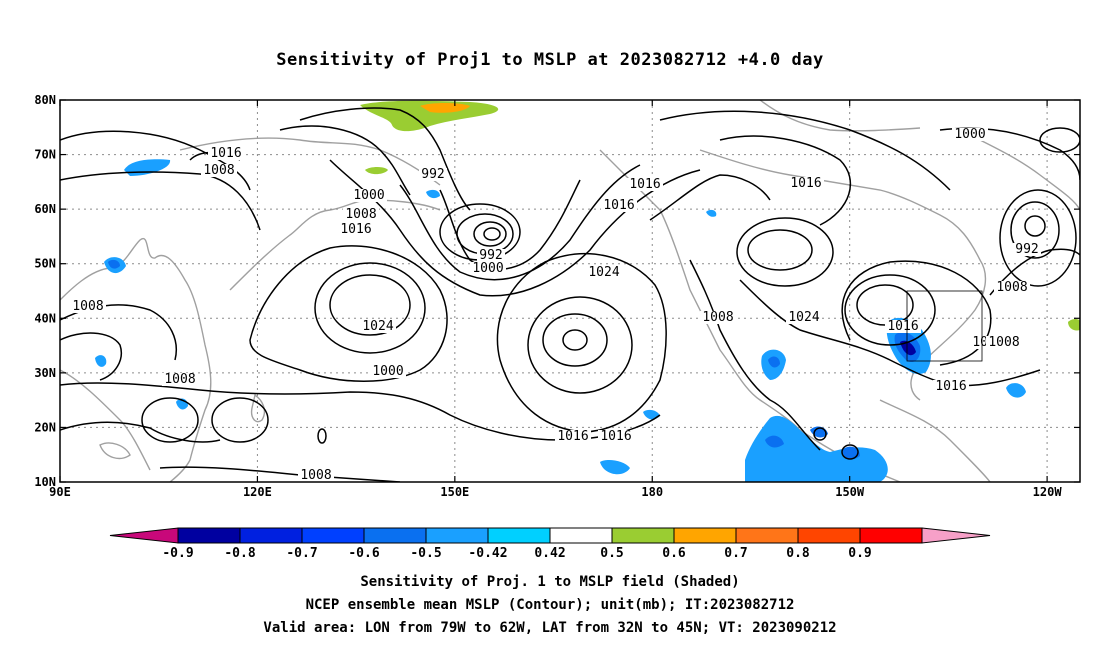 Image resolution: width=1100 pixels, height=650 pixels. I want to click on x-tick-label: 90E, so click(60, 492).